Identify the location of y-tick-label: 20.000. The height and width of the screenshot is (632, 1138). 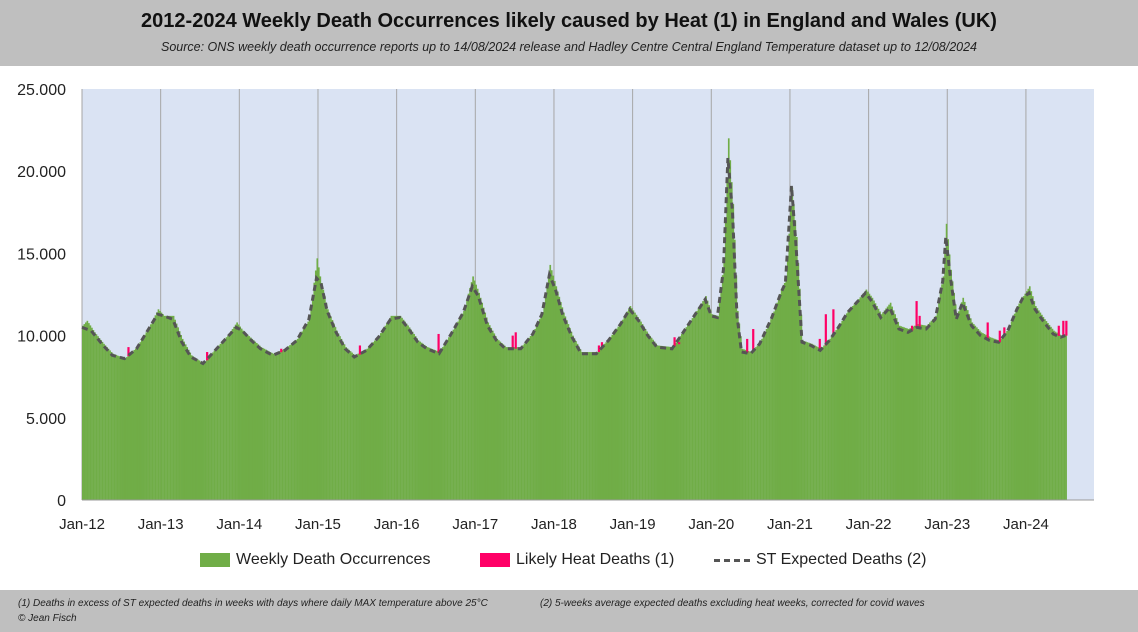
(41, 172).